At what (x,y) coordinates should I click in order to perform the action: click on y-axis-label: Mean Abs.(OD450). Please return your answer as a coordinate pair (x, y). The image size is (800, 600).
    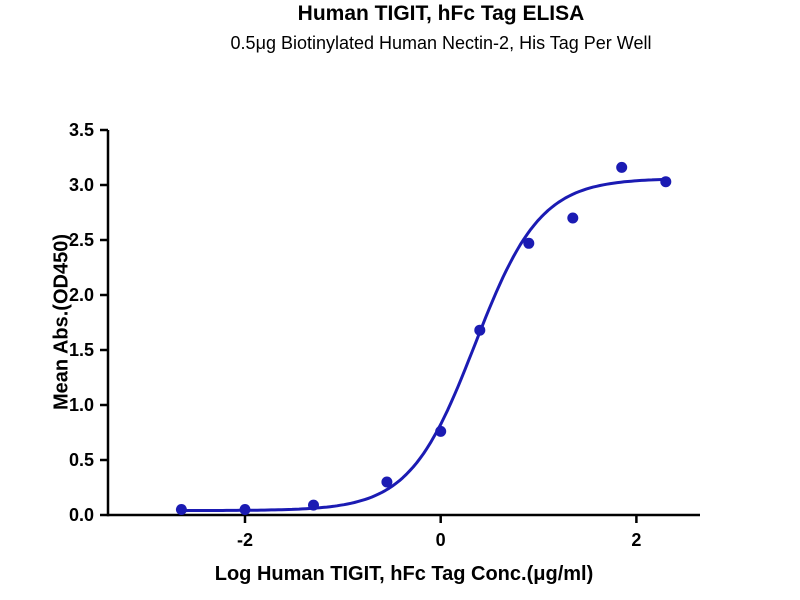
    Looking at the image, I should click on (61, 322).